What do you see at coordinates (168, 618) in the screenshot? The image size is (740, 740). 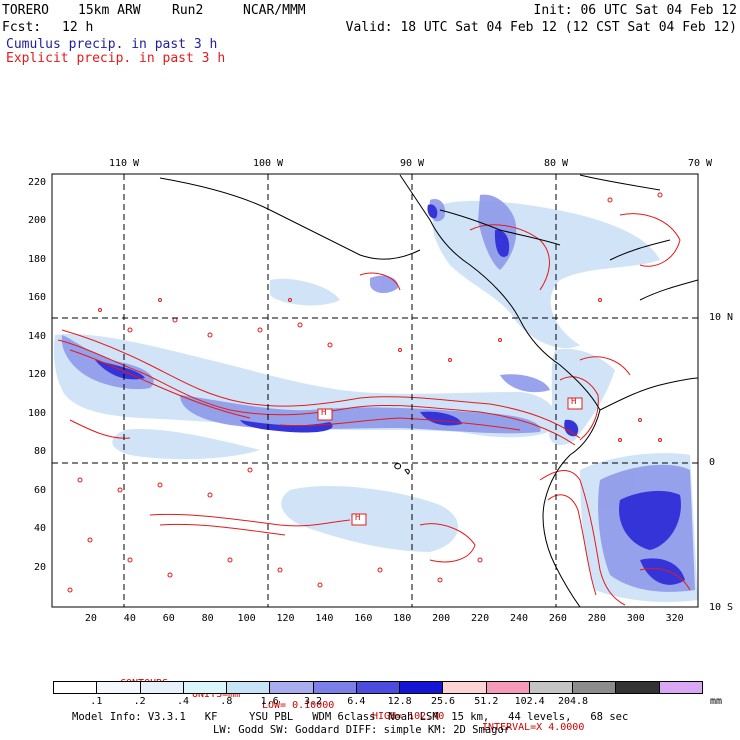 I see `grid-x-tick-label: 60` at bounding box center [168, 618].